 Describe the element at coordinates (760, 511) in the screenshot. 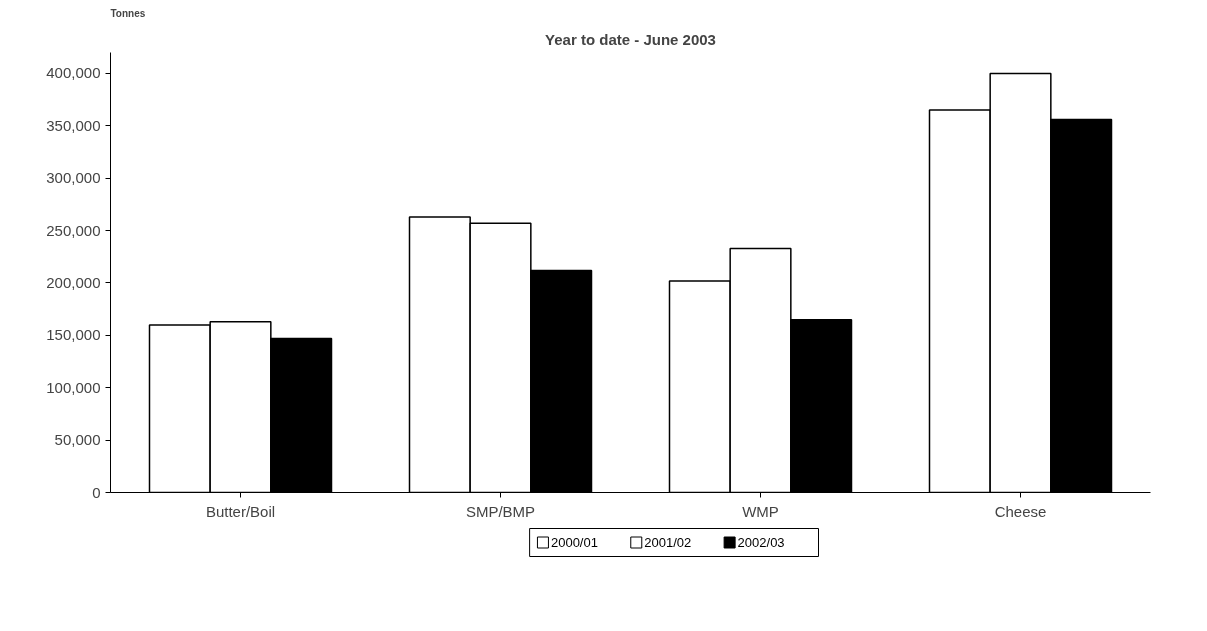

I see `x-tick-label: WMP` at that location.